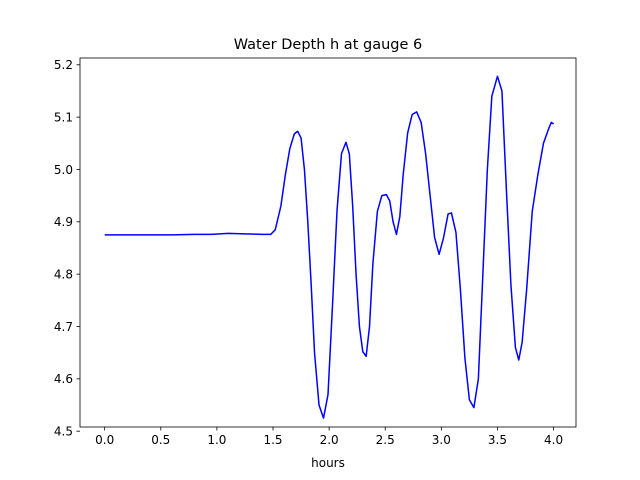 The height and width of the screenshot is (480, 640). I want to click on x-axis-label: hours, so click(328, 463).